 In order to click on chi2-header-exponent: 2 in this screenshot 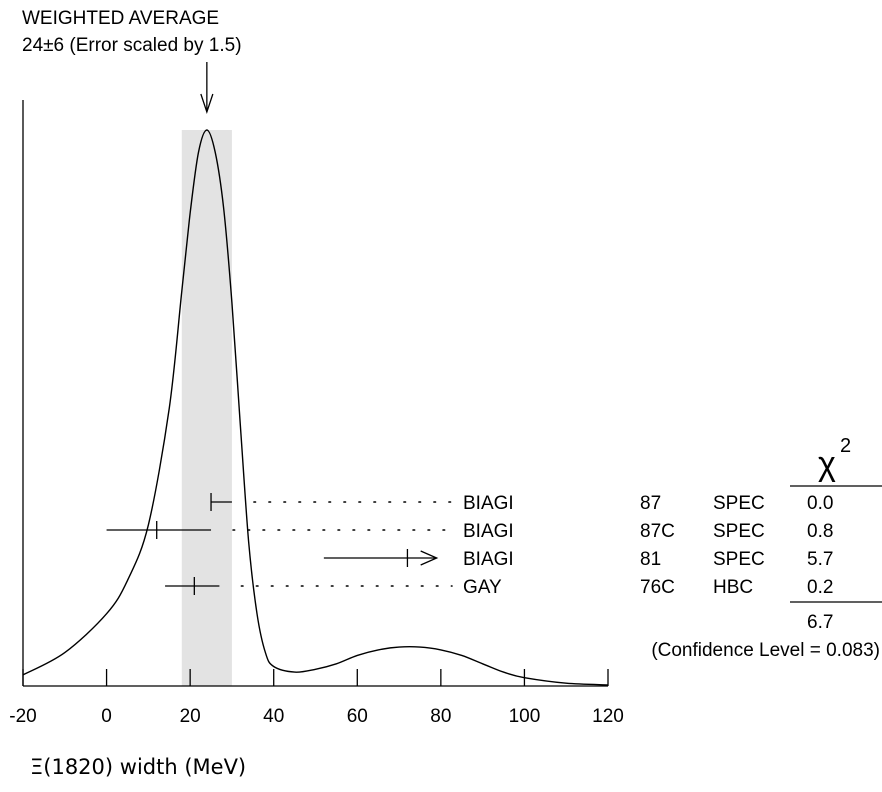, I will do `click(845, 446)`.